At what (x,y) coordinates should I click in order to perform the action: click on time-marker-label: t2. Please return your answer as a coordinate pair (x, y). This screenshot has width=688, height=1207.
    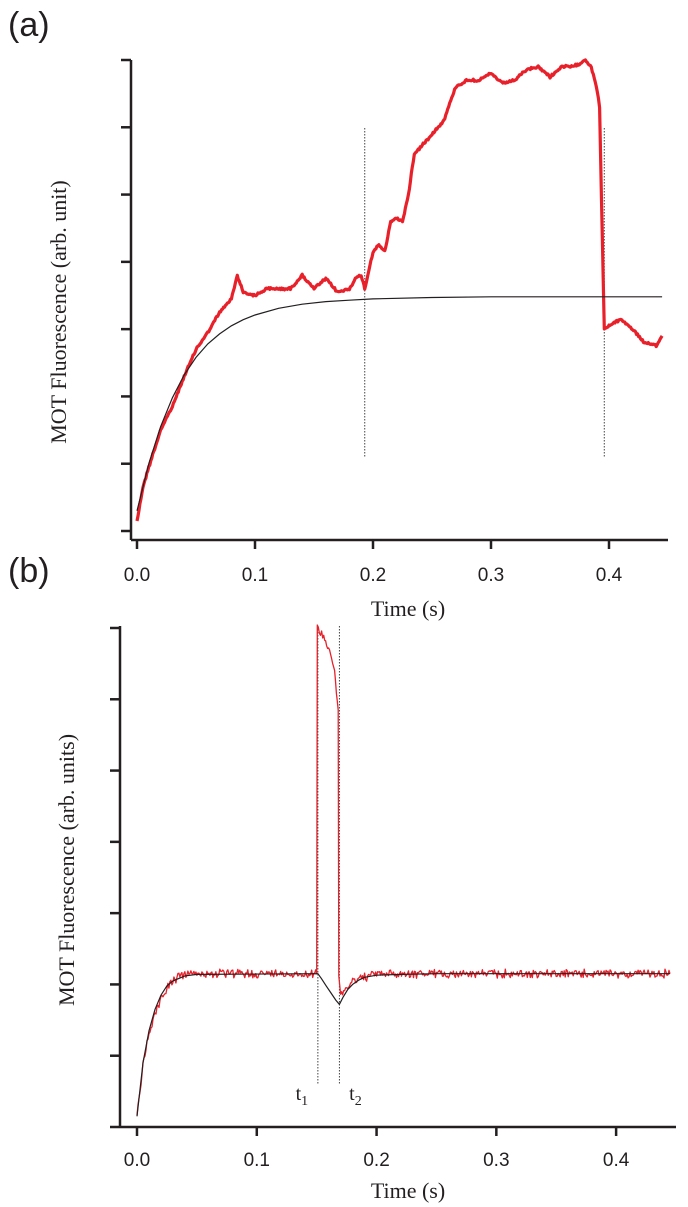
    Looking at the image, I should click on (355, 1096).